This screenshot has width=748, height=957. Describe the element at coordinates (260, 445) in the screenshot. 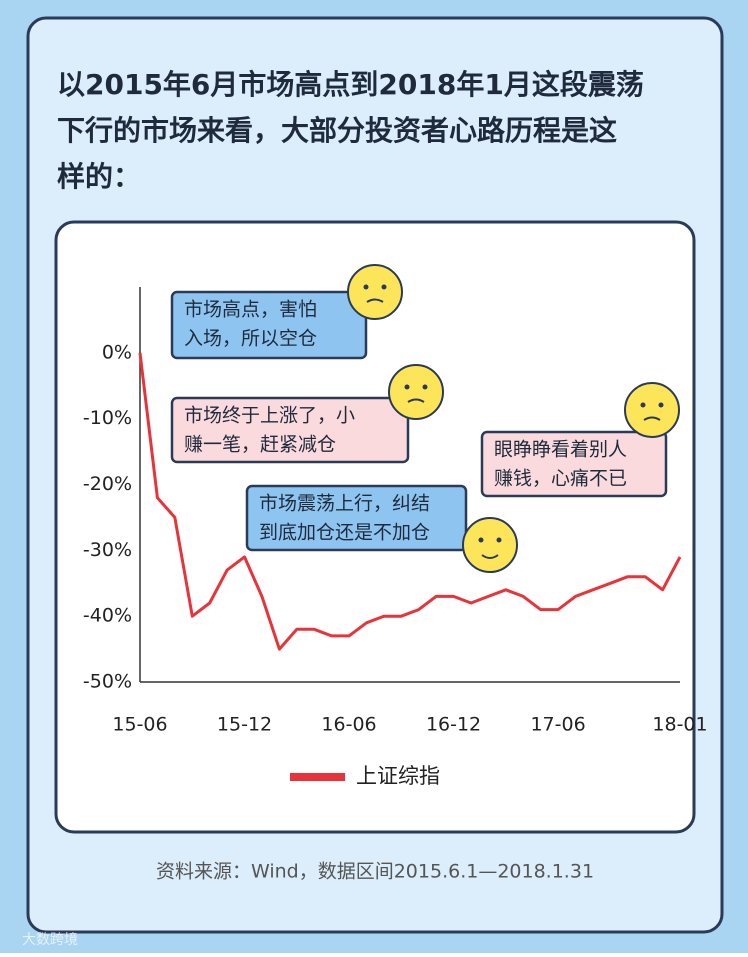

I see `callout-text: 赚一笔，赶紧减仓` at that location.